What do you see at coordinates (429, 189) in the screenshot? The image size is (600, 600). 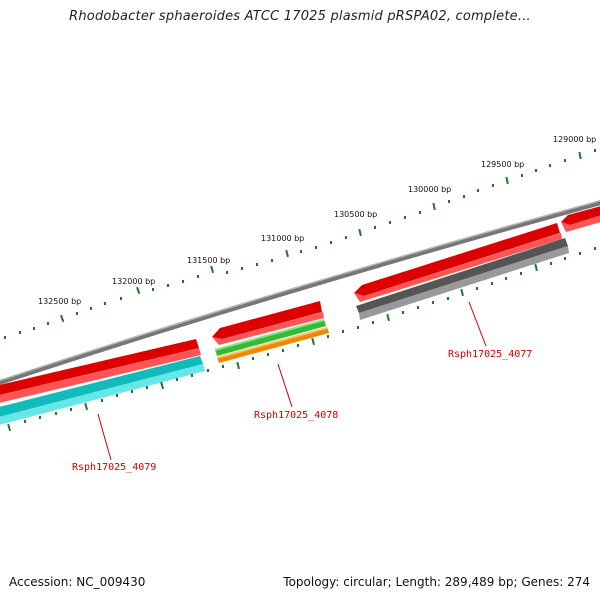 I see `tick-label: 130000 bp` at bounding box center [429, 189].